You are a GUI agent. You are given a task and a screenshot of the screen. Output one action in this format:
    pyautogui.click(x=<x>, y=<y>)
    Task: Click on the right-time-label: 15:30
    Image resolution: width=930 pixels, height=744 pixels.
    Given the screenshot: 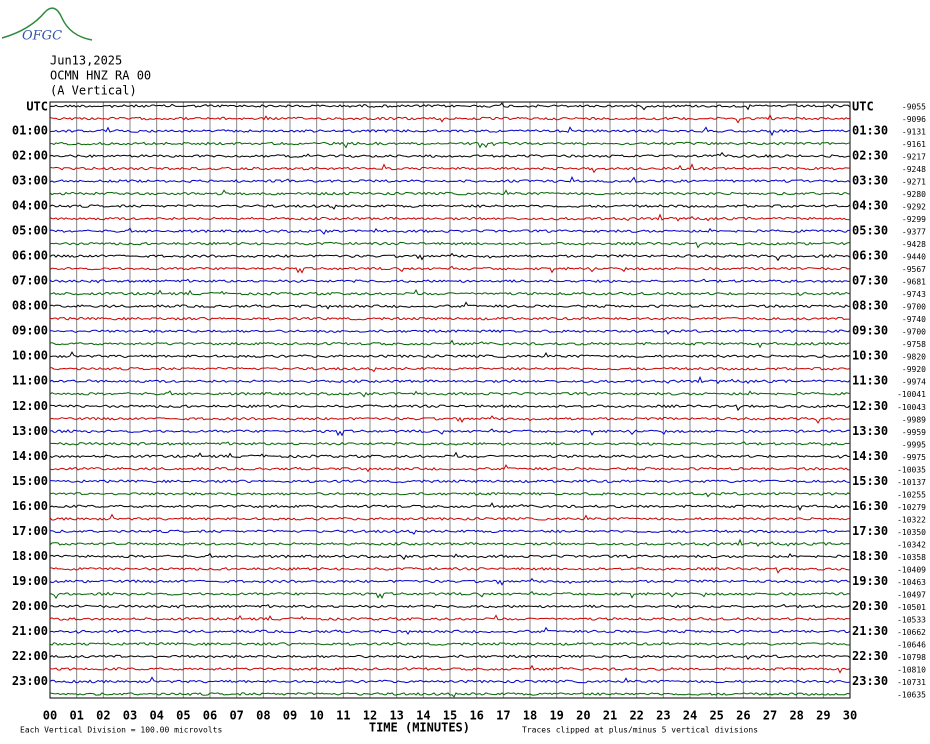 What is the action you would take?
    pyautogui.click(x=870, y=481)
    